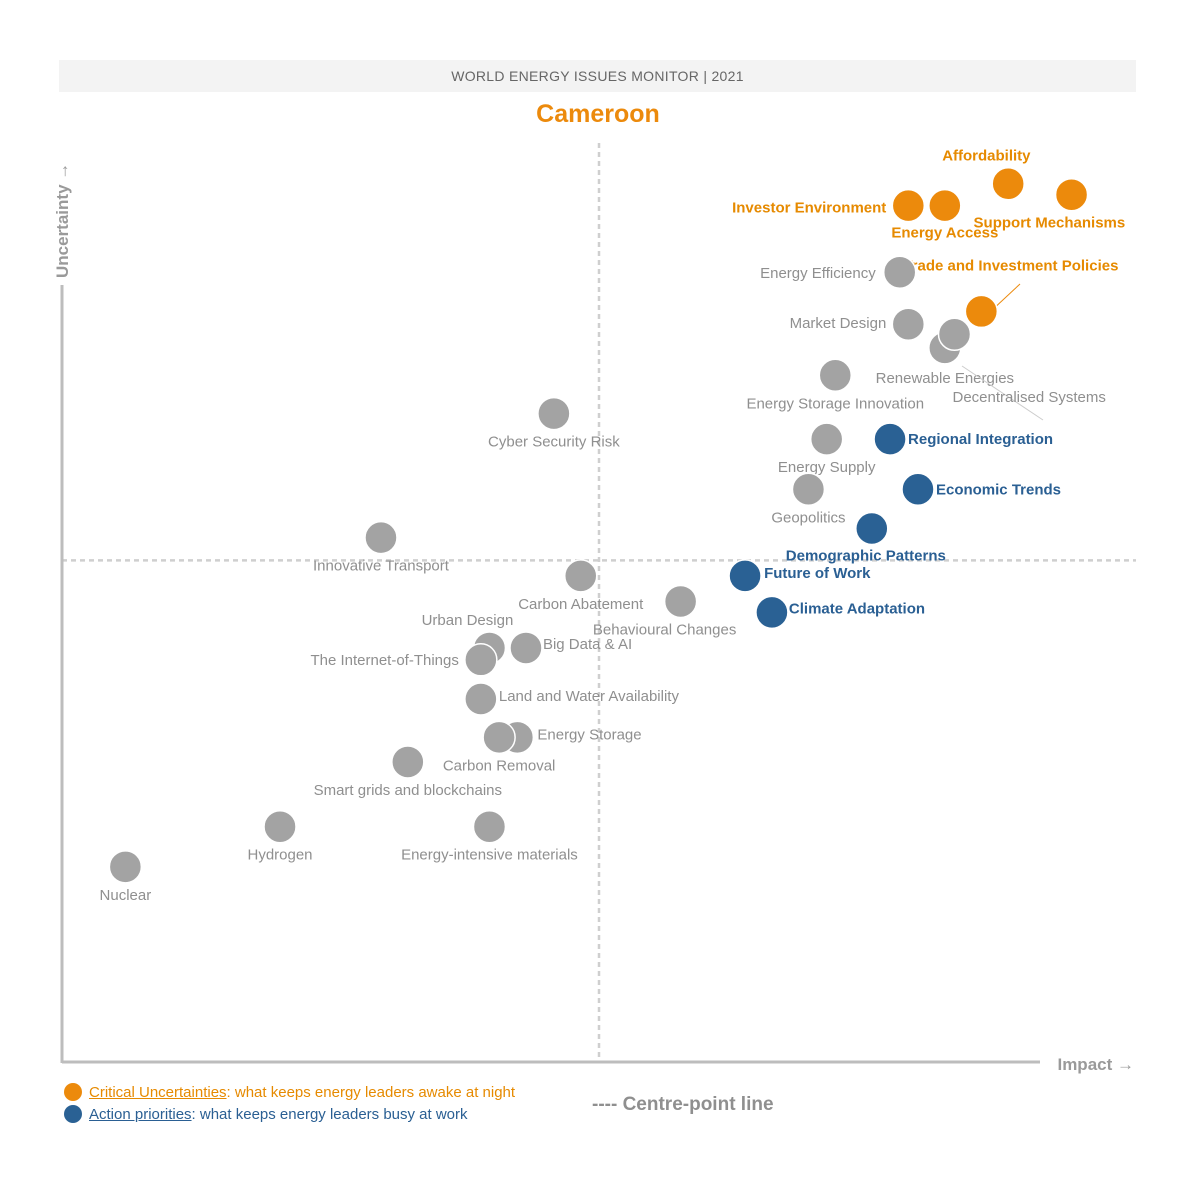  Describe the element at coordinates (140, 1114) in the screenshot. I see `legend-action-key: Action priorities` at that location.